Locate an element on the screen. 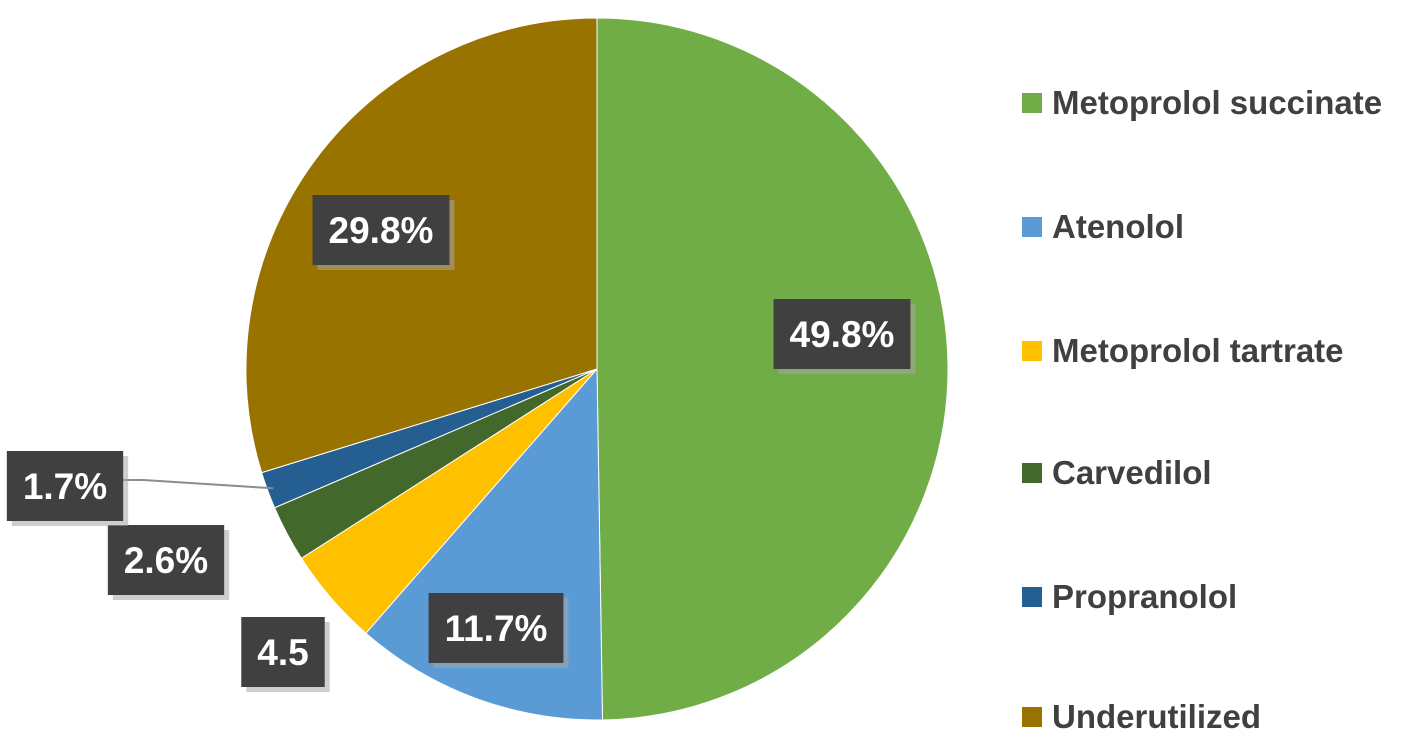 This screenshot has width=1418, height=748. legend-label: Atenolol is located at coordinates (1118, 226).